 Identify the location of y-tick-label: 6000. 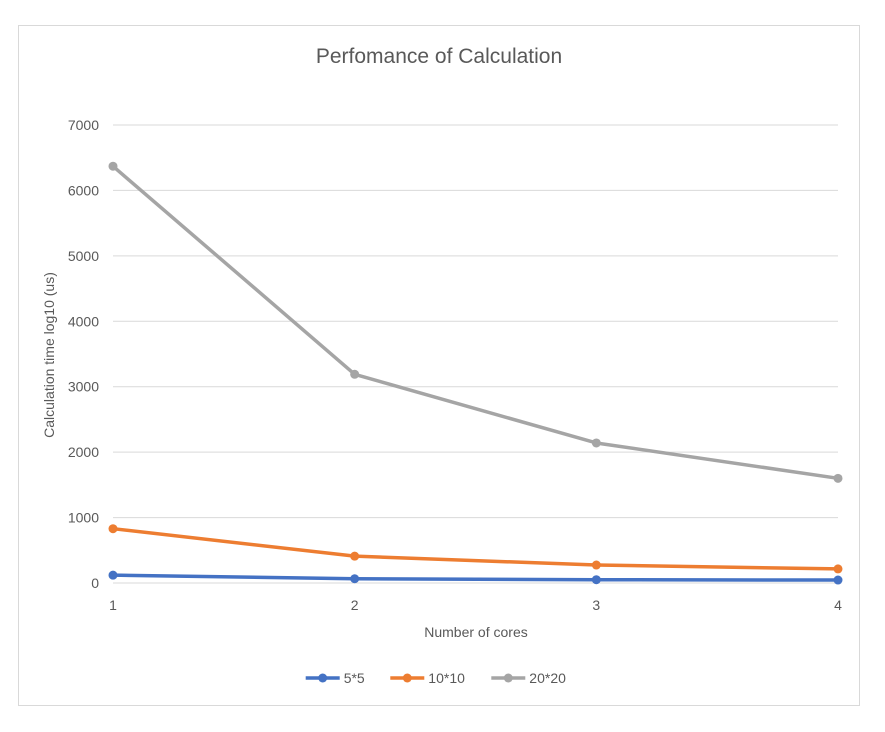
(83, 190).